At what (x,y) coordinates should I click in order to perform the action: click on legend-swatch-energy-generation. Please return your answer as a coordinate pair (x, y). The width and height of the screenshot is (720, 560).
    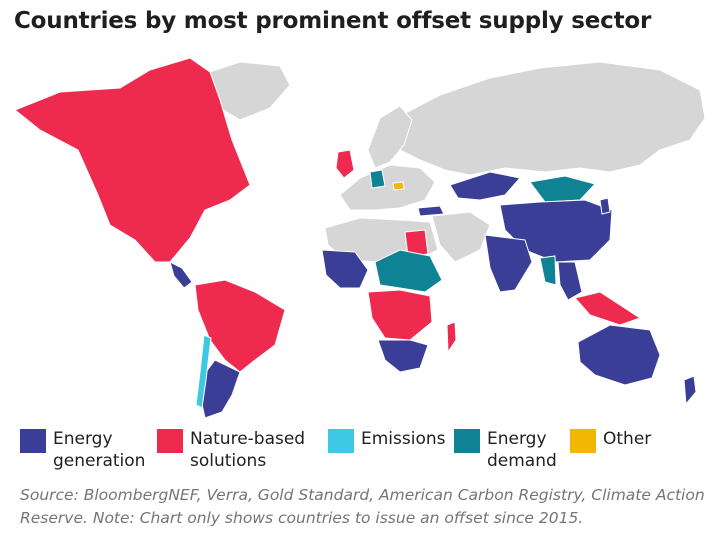
    Looking at the image, I should click on (33, 441).